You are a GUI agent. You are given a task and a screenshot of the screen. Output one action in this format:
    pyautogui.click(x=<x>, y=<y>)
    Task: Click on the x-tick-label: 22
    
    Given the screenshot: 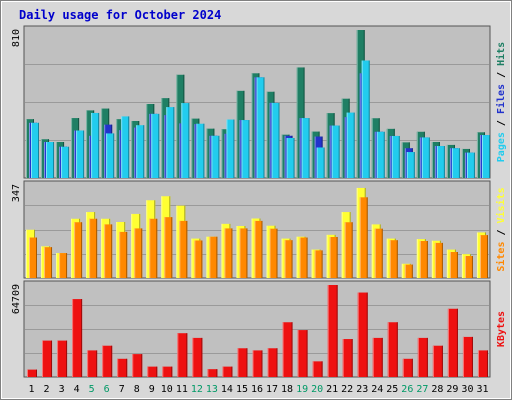 What is the action you would take?
    pyautogui.click(x=347, y=389)
    